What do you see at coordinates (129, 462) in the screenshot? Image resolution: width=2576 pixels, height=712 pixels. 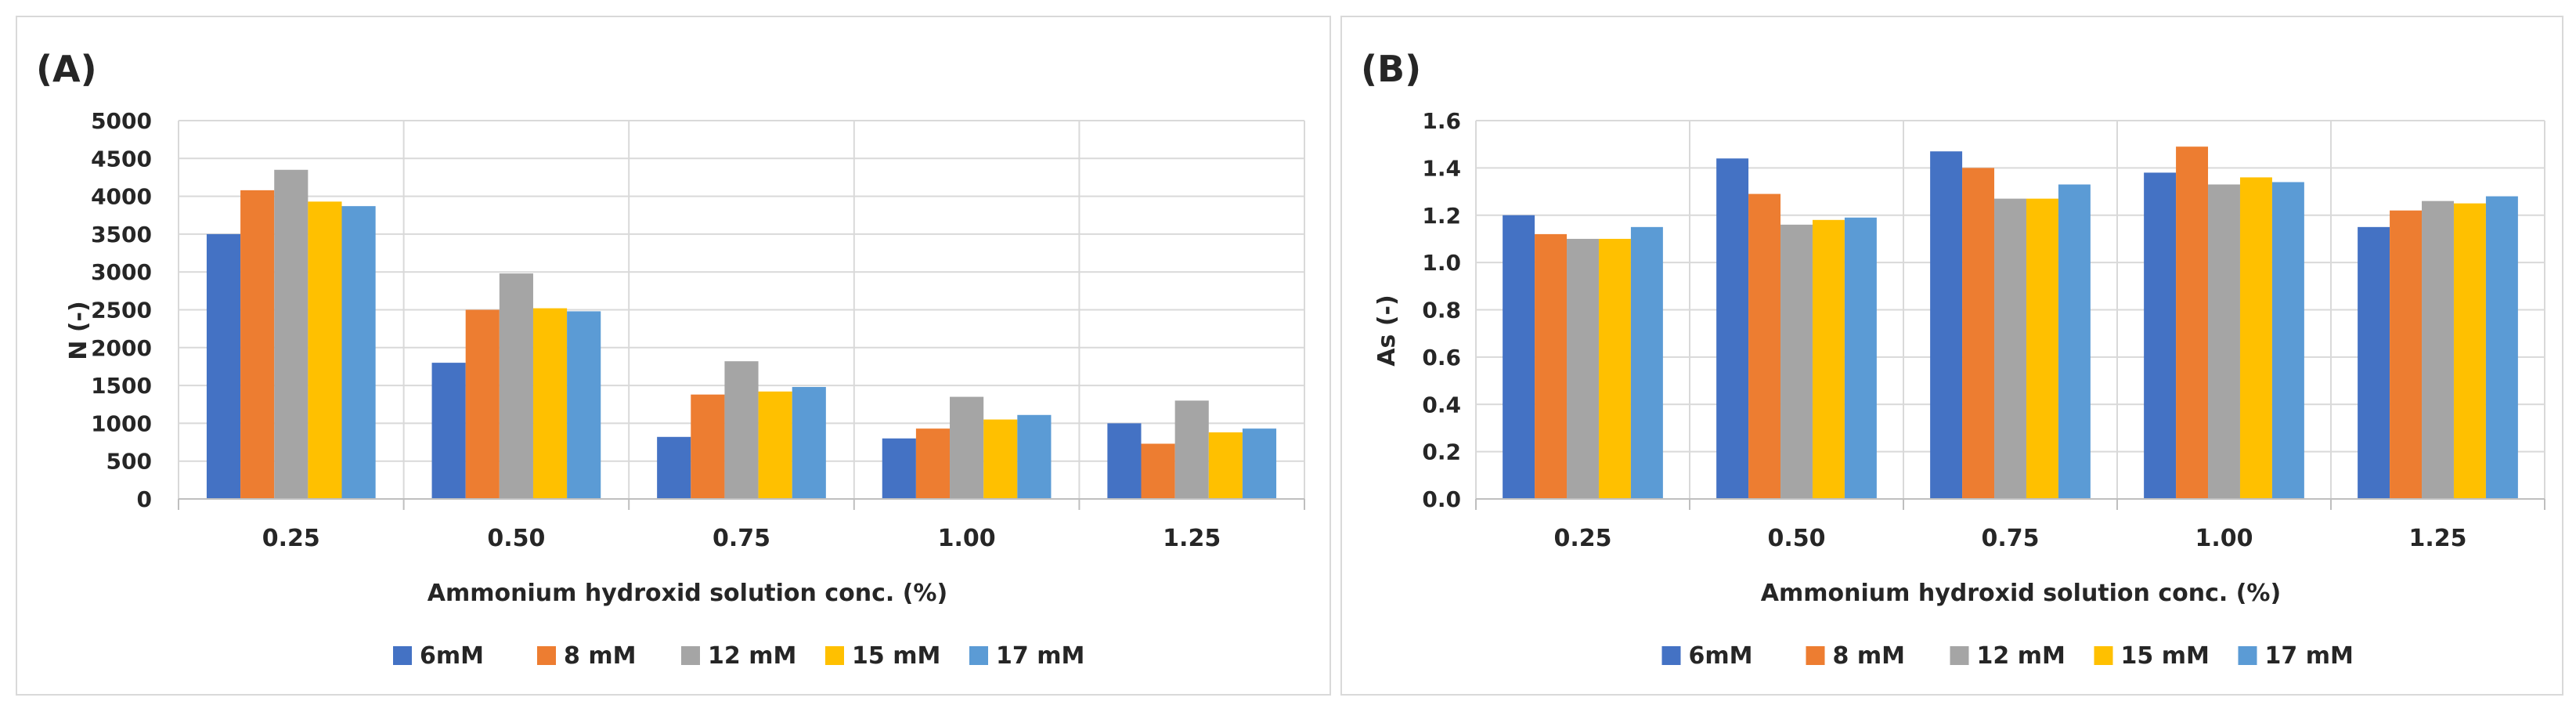 I see `y-tick-label-a: 500` at bounding box center [129, 462].